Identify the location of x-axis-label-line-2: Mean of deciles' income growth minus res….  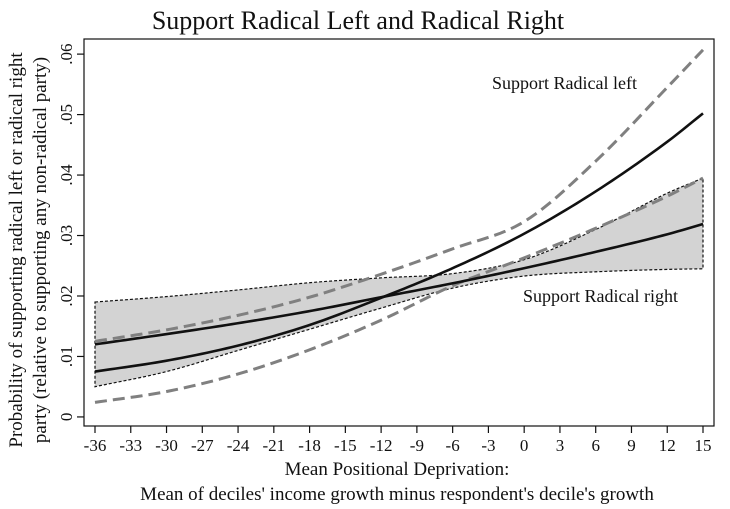
(397, 494).